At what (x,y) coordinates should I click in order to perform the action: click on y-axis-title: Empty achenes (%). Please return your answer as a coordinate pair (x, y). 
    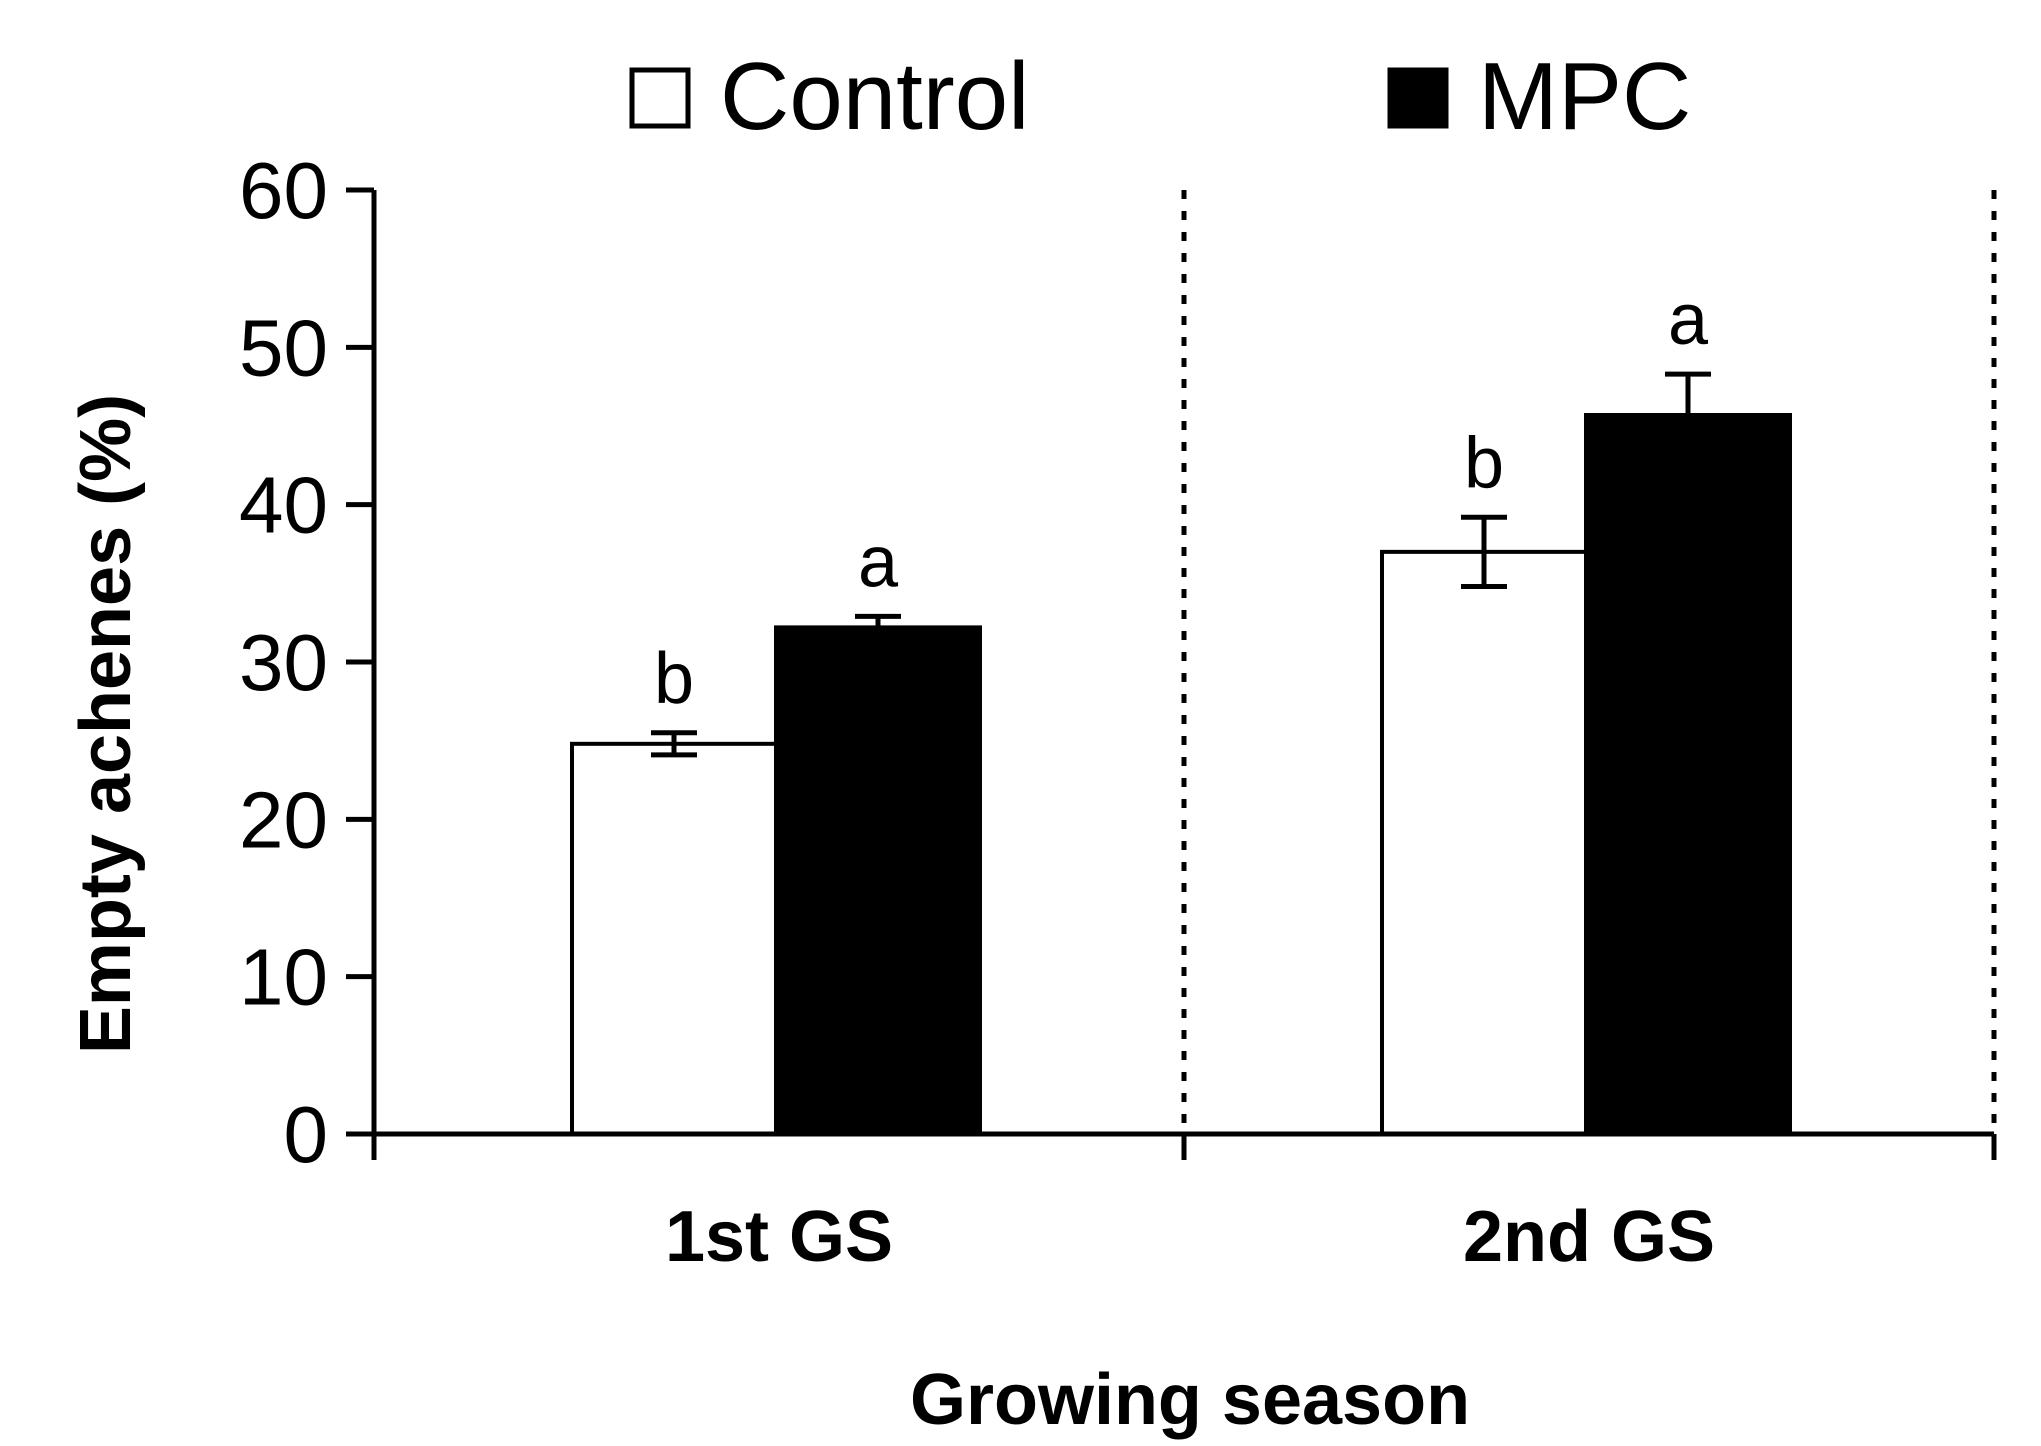
    Looking at the image, I should click on (106, 724).